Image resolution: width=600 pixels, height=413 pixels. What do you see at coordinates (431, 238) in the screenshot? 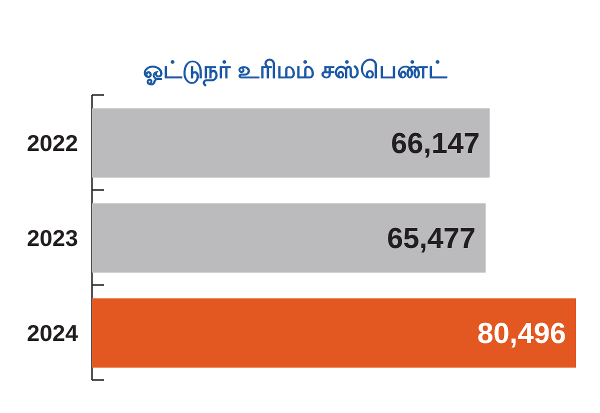
I see `data-label: 65,477` at bounding box center [431, 238].